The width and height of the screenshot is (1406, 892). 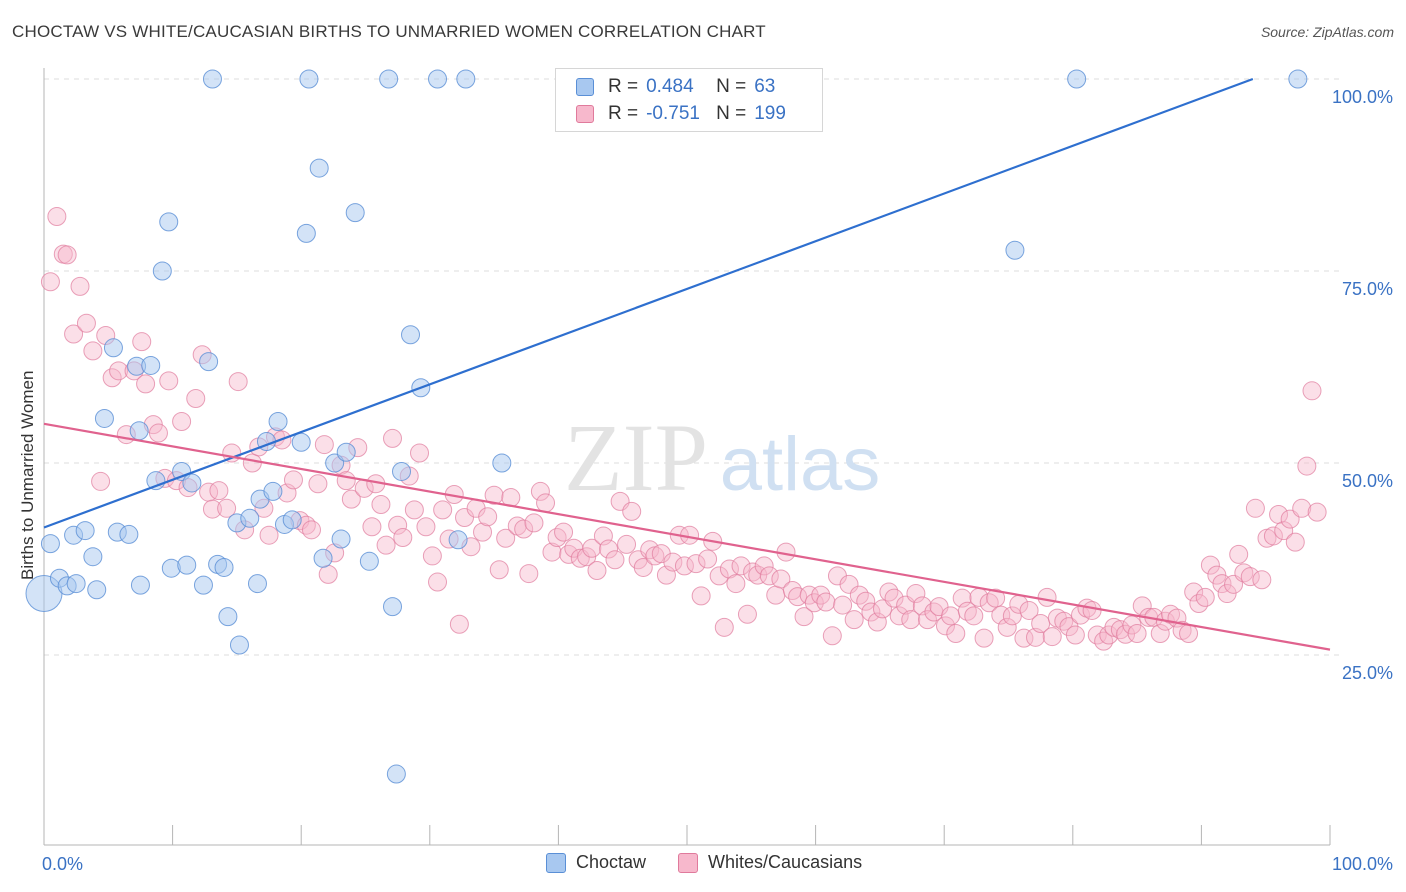 I want to click on y-tick-label: 75.0%, so click(x=1367, y=289).